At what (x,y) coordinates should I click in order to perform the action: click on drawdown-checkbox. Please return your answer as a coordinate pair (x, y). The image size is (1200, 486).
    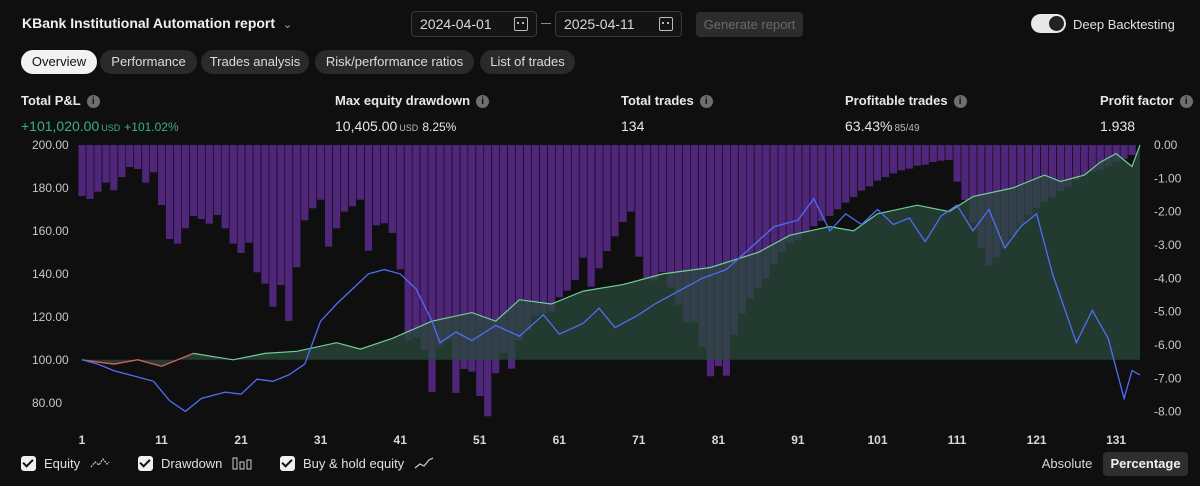
    Looking at the image, I should click on (145, 463).